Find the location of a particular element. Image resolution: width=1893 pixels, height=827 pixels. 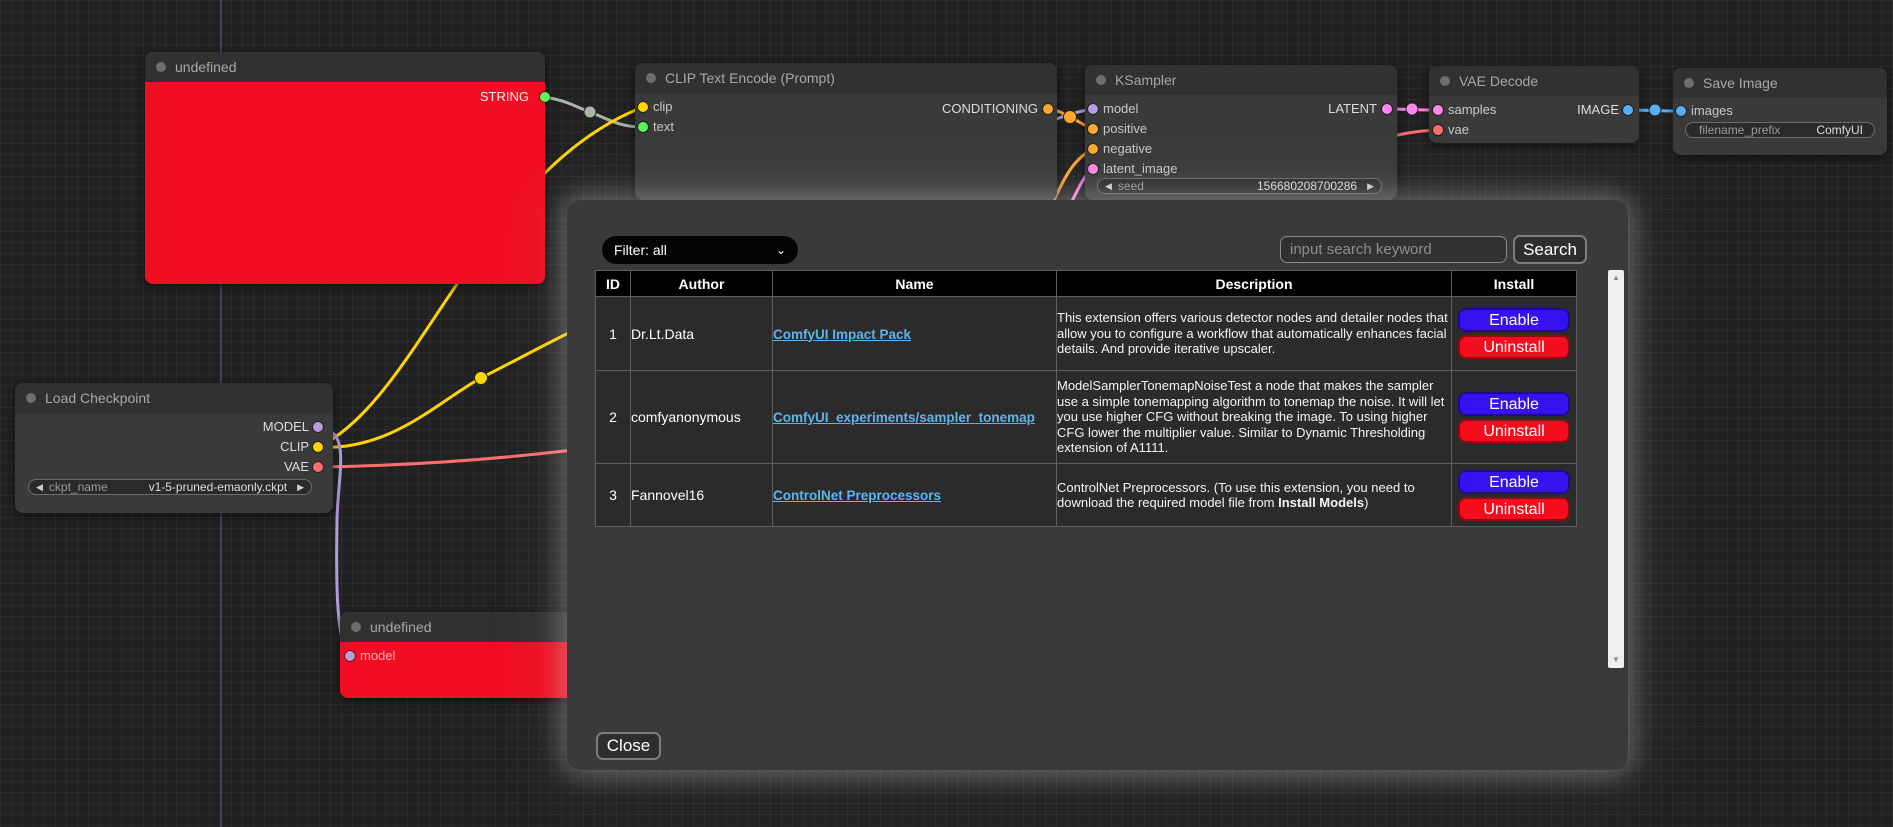

node-undefined-bottom: undefined model is located at coordinates (460, 655).